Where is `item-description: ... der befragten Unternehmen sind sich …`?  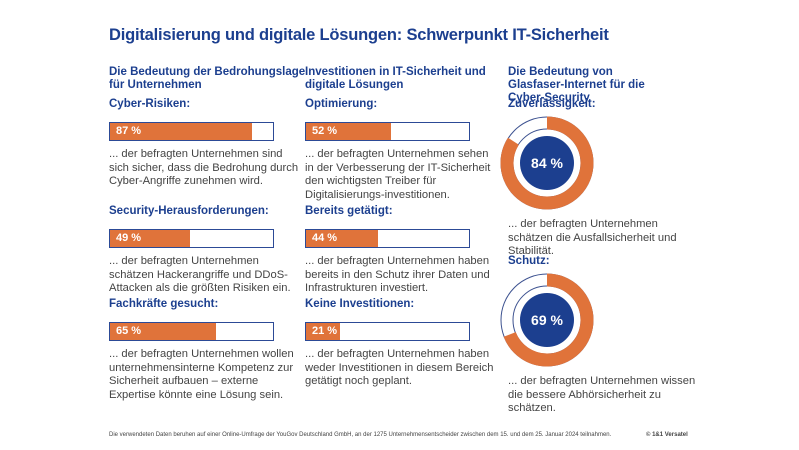
item-description: ... der befragten Unternehmen sind sich … is located at coordinates (204, 167).